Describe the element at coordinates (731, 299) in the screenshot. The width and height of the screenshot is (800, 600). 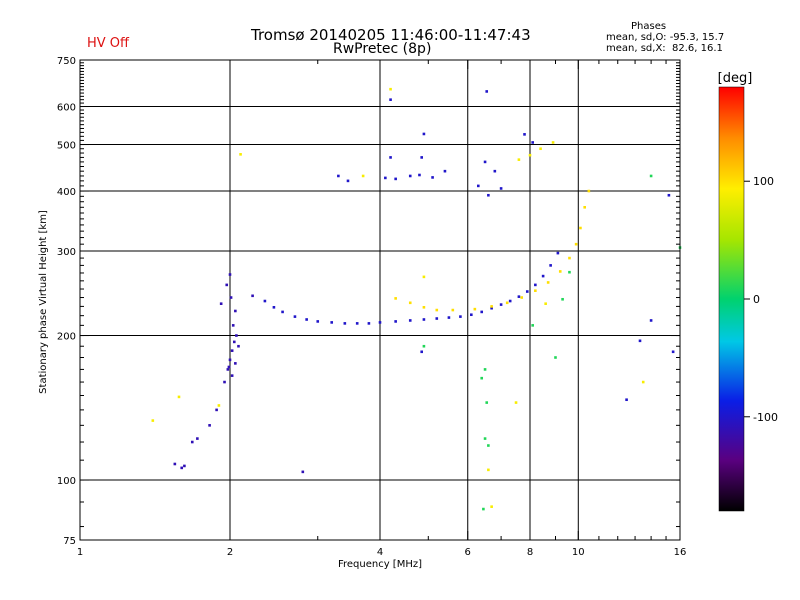
I see `color-scale-bar` at that location.